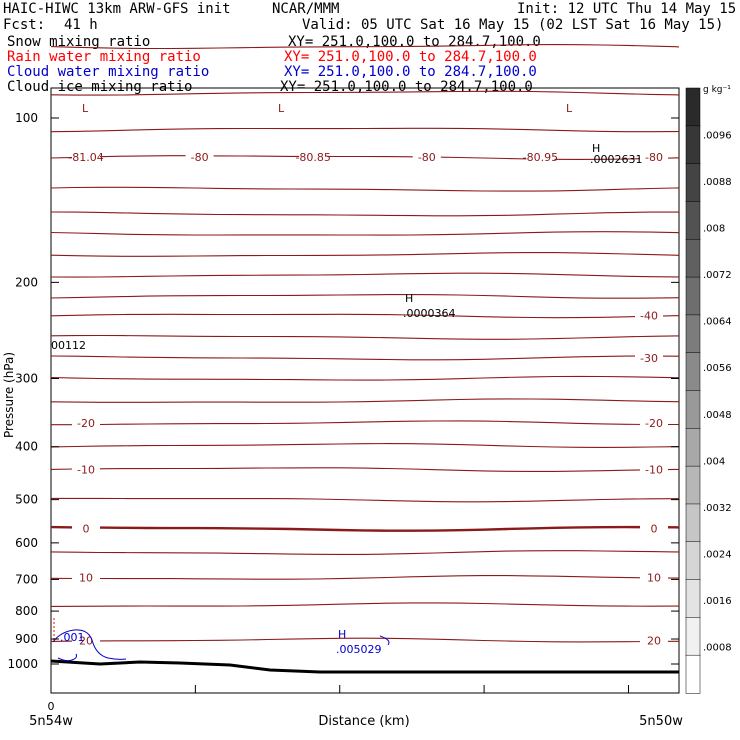 The height and width of the screenshot is (740, 740). Describe the element at coordinates (359, 649) in the screenshot. I see `extremum-value: .005029` at that location.